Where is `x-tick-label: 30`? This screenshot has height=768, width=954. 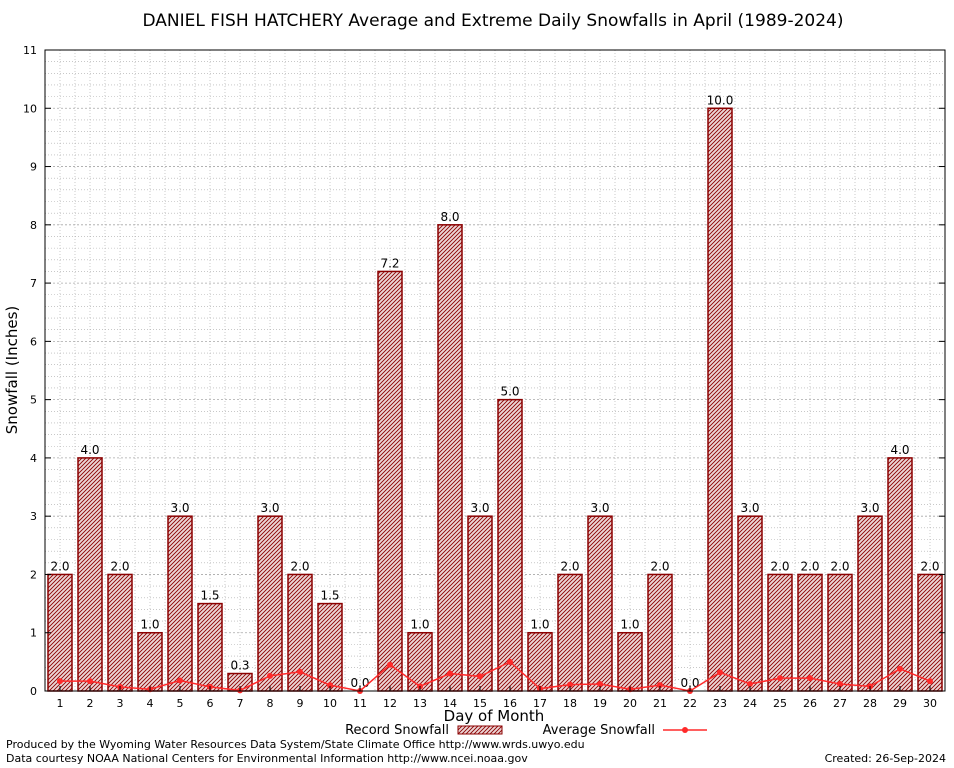
x-tick-label: 30 is located at coordinates (930, 703).